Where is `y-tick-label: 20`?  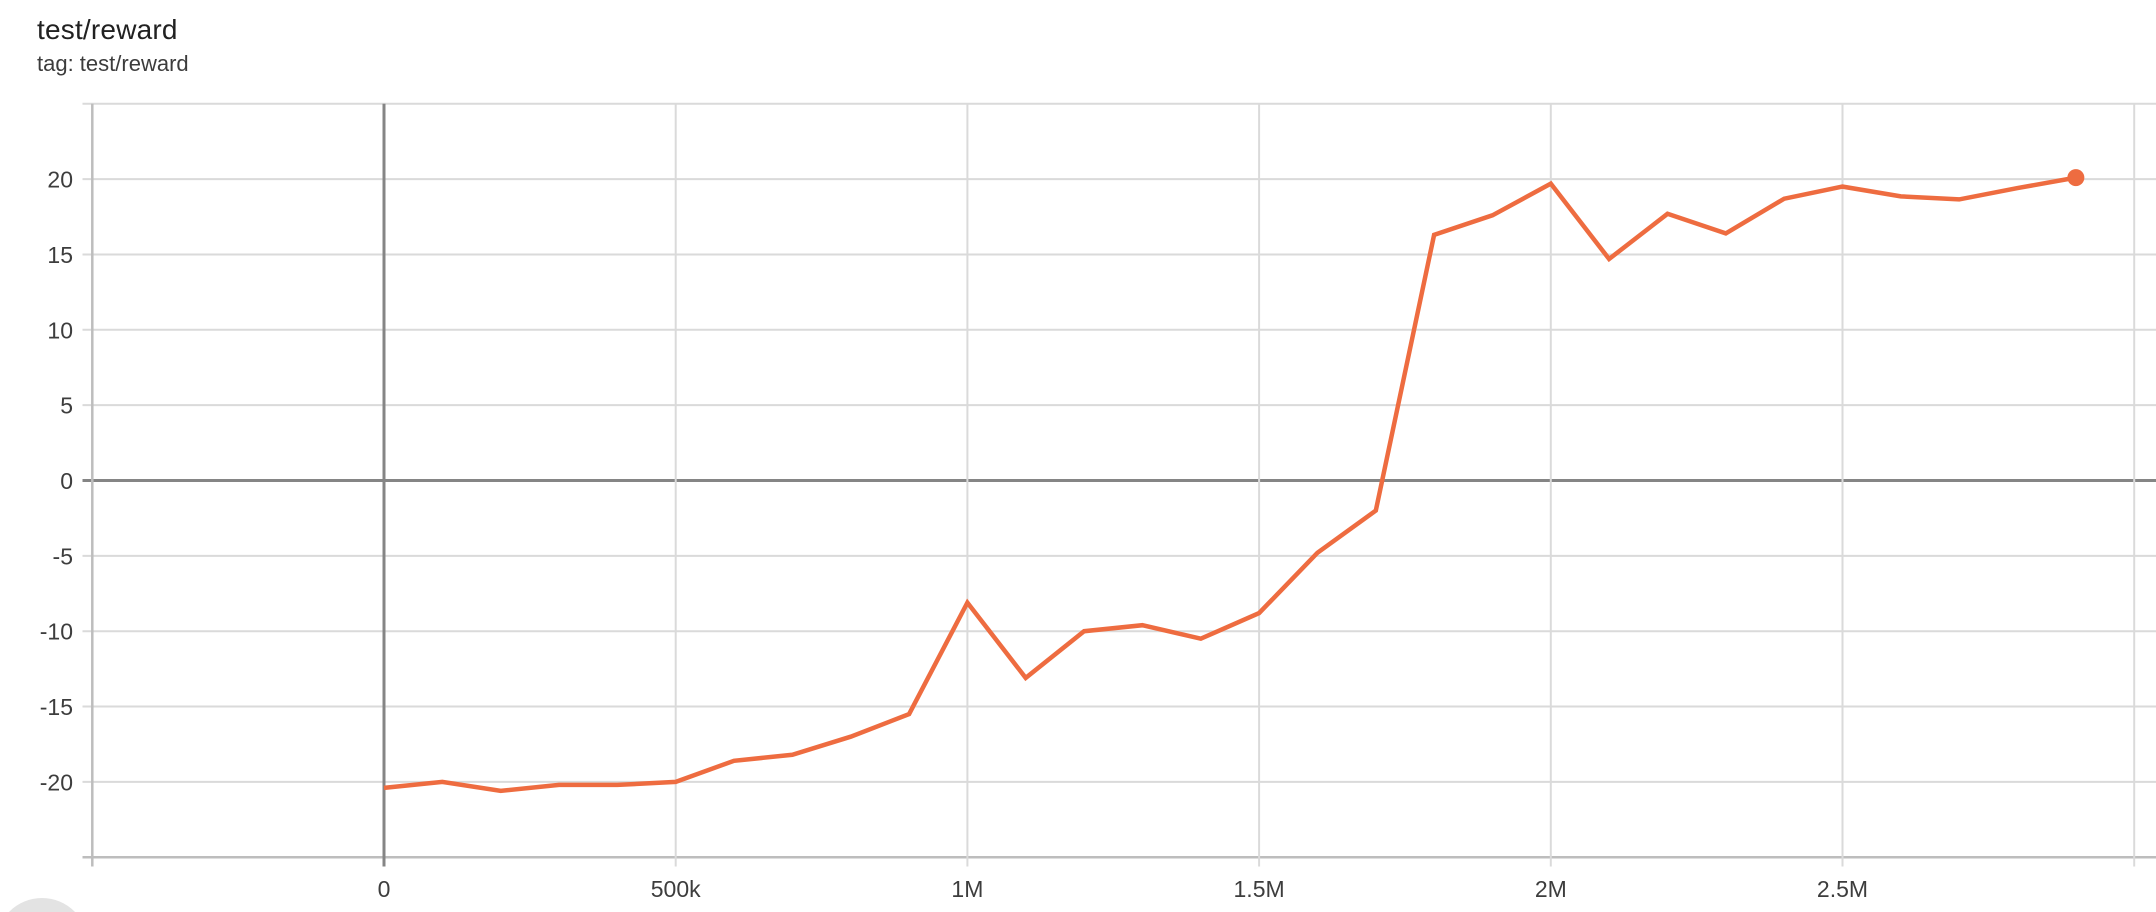 y-tick-label: 20 is located at coordinates (60, 180).